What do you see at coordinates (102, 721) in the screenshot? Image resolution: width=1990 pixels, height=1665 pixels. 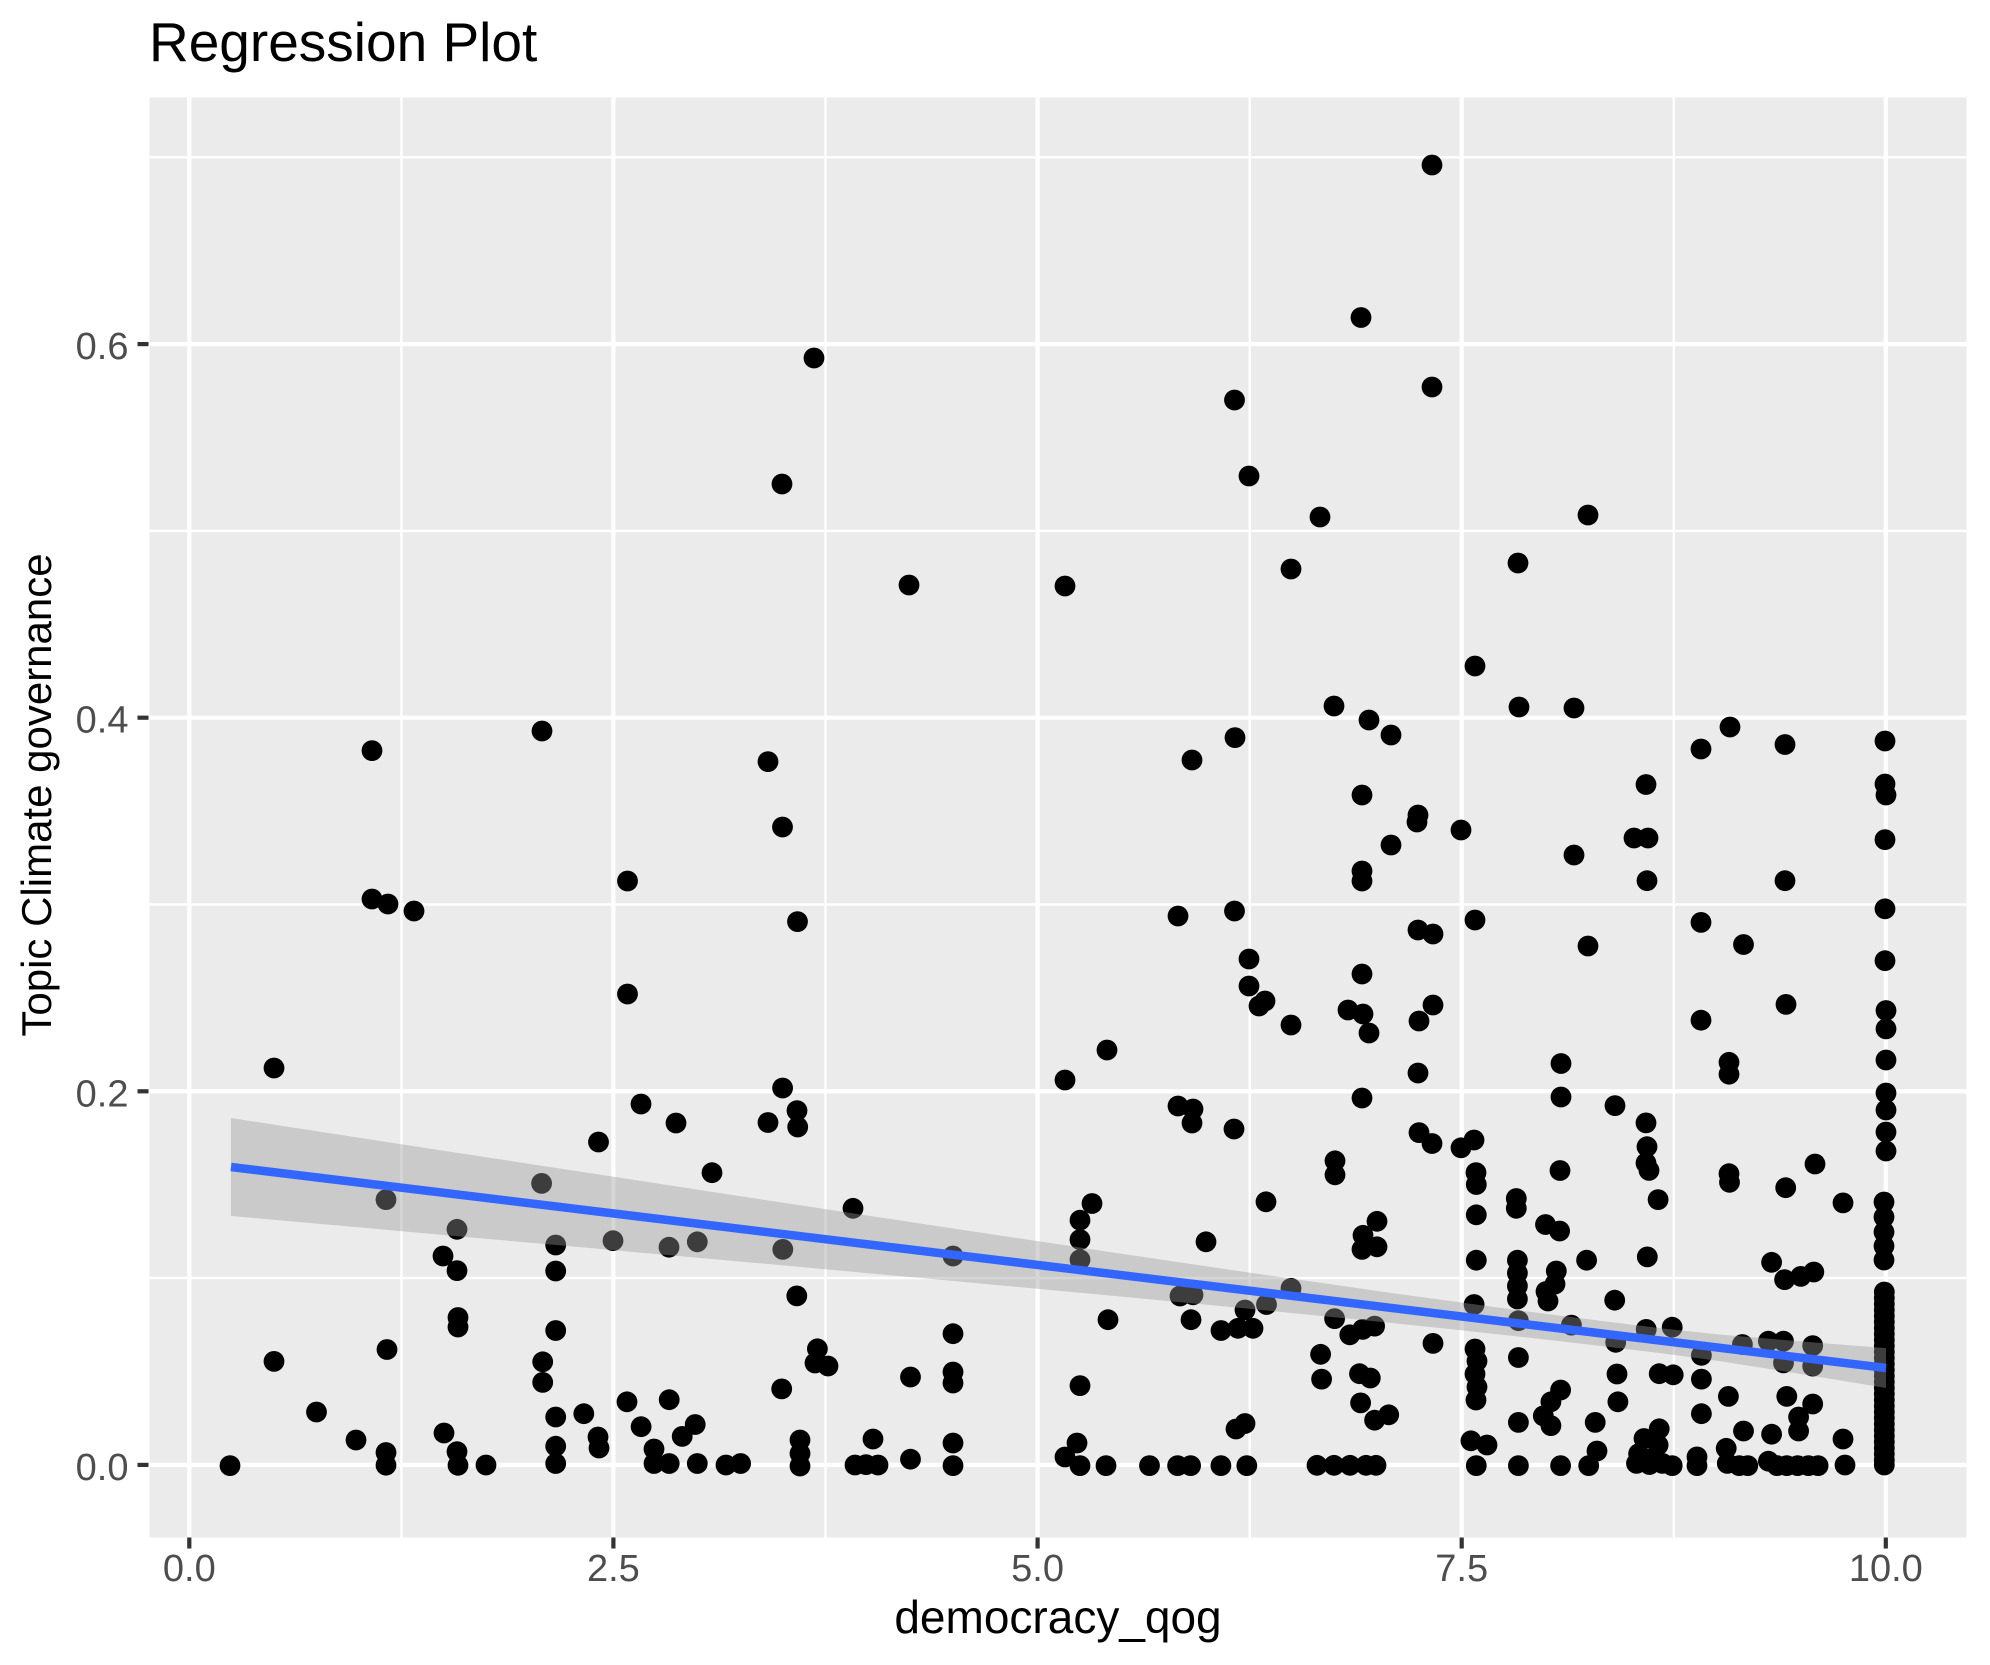 I see `svg-text: 0.4` at bounding box center [102, 721].